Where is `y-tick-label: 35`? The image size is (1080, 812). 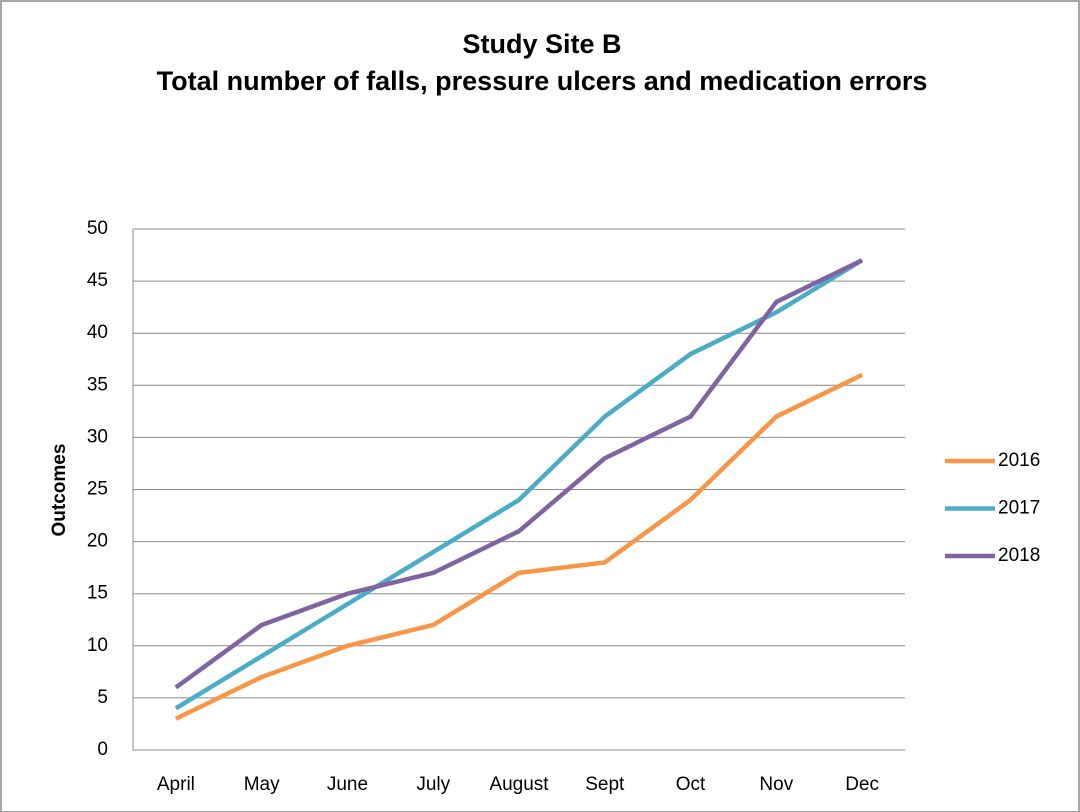 y-tick-label: 35 is located at coordinates (97, 384).